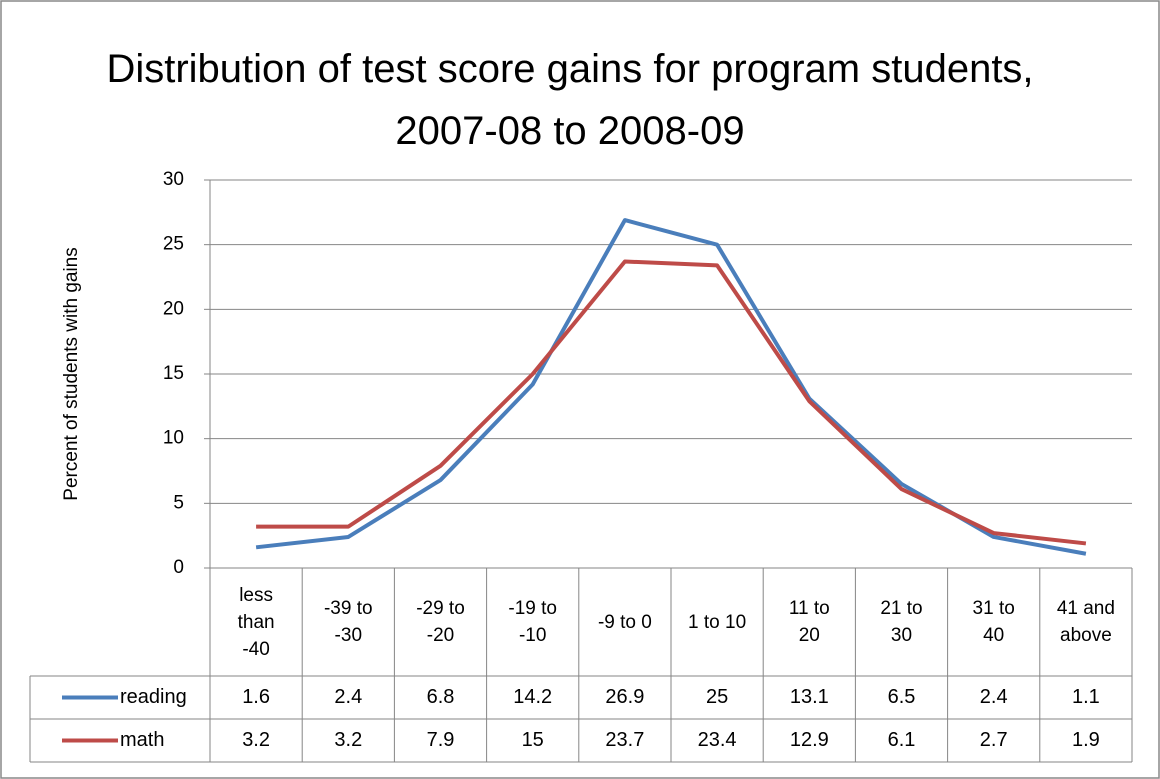  What do you see at coordinates (994, 740) in the screenshot?
I see `table-value: 2.7` at bounding box center [994, 740].